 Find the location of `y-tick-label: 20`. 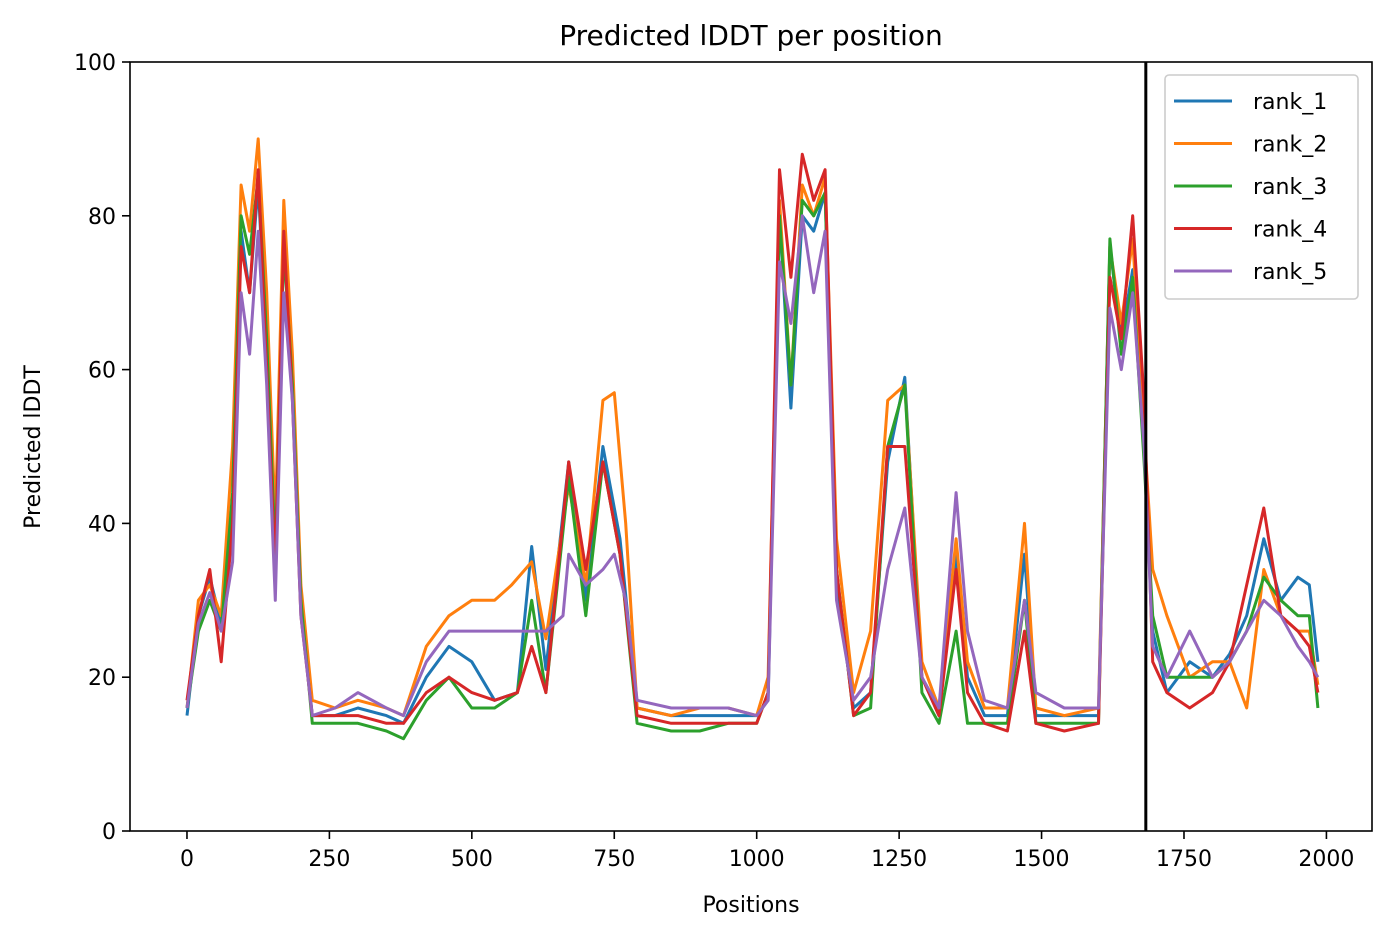

y-tick-label: 20 is located at coordinates (102, 678).